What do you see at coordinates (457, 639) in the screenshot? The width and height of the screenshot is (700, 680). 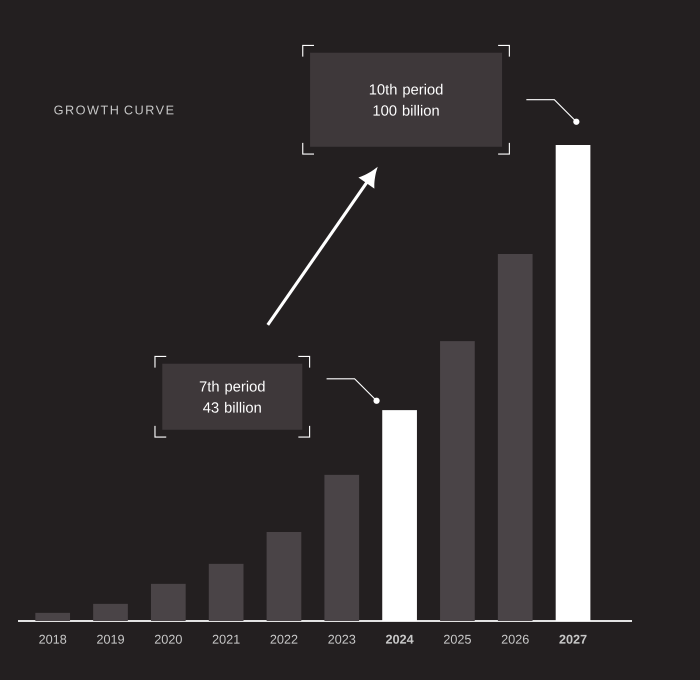 I see `x-tick-label: 2025` at bounding box center [457, 639].